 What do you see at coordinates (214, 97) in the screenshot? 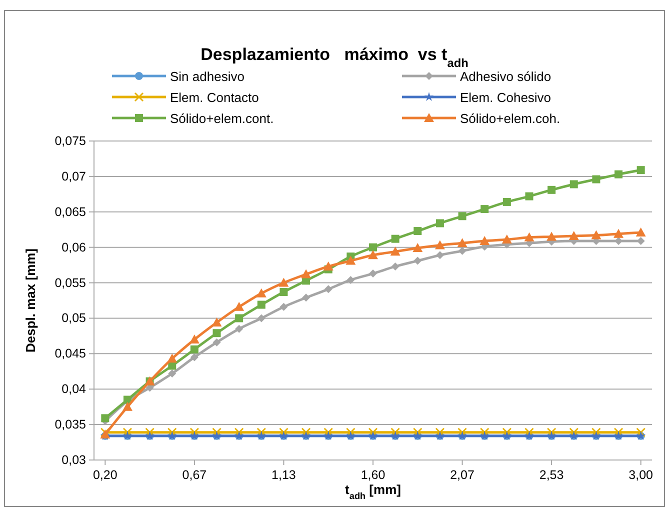
I see `legend-label: Elem. Contacto` at bounding box center [214, 97].